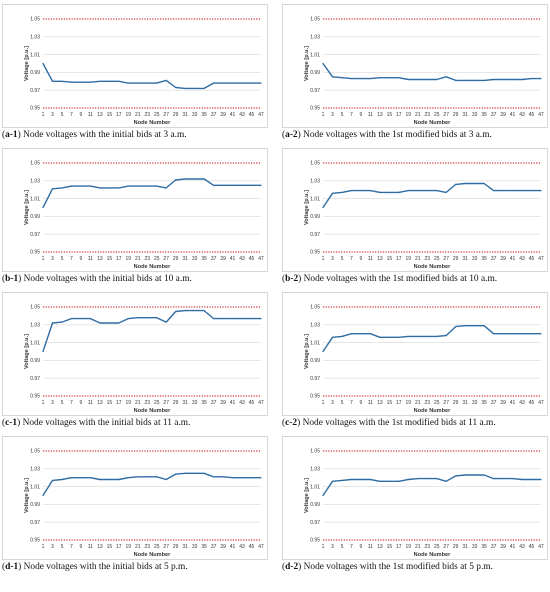 This screenshot has width=550, height=592. Describe the element at coordinates (432, 555) in the screenshot. I see `x-axis-label: Node Number` at that location.